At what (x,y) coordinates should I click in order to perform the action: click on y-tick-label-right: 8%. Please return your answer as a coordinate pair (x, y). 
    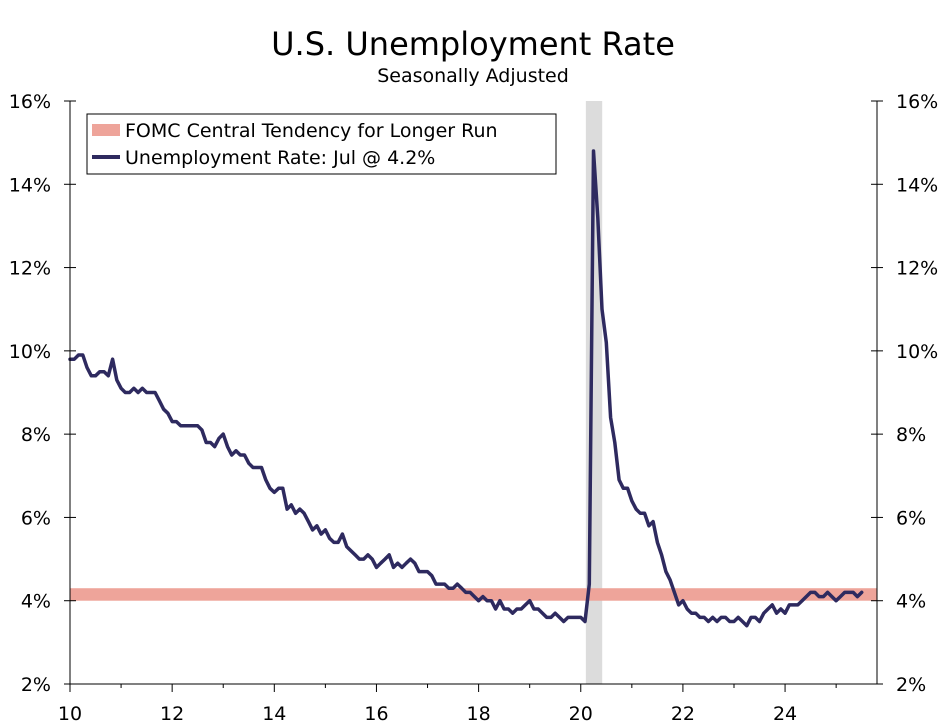
    Looking at the image, I should click on (911, 435).